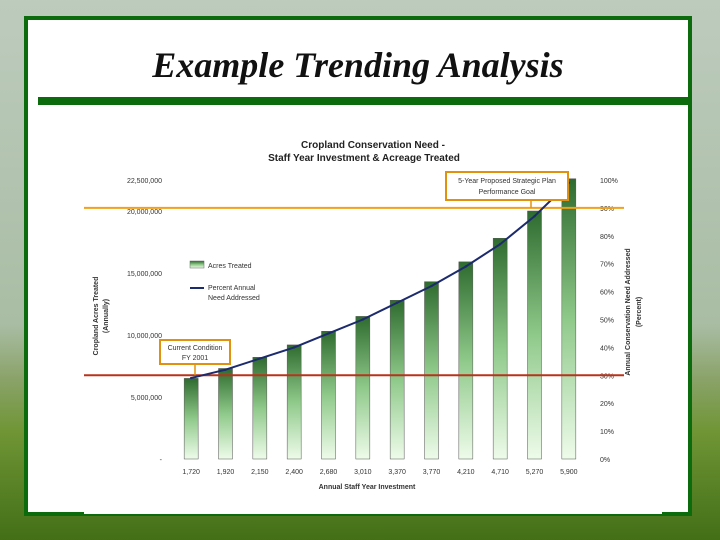 The width and height of the screenshot is (720, 540). Describe the element at coordinates (144, 212) in the screenshot. I see `y-left-tick-label: 20,000,000` at that location.